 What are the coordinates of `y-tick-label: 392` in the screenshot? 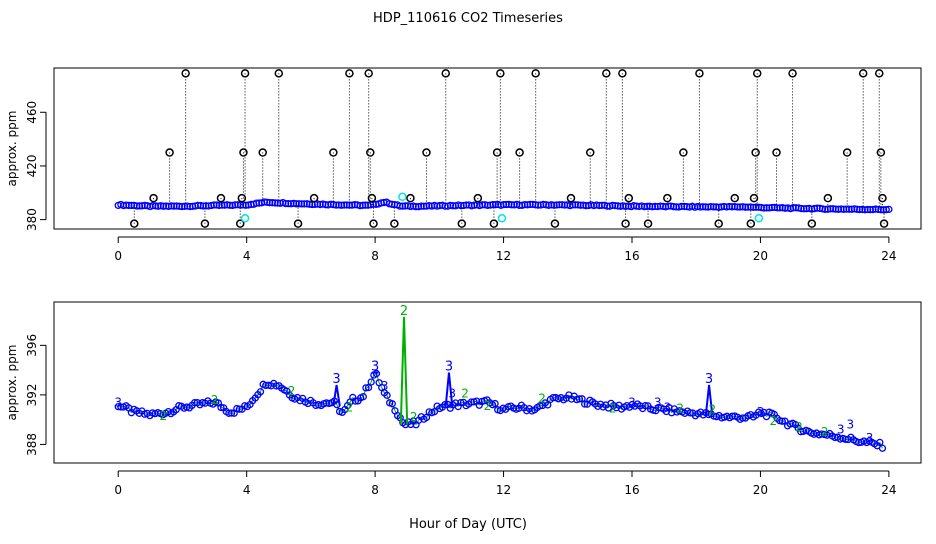 It's located at (32, 394).